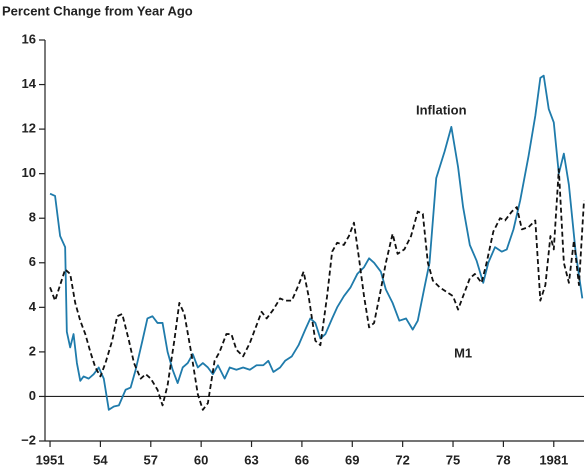  Describe the element at coordinates (201, 459) in the screenshot. I see `x-tick-label: 60` at that location.